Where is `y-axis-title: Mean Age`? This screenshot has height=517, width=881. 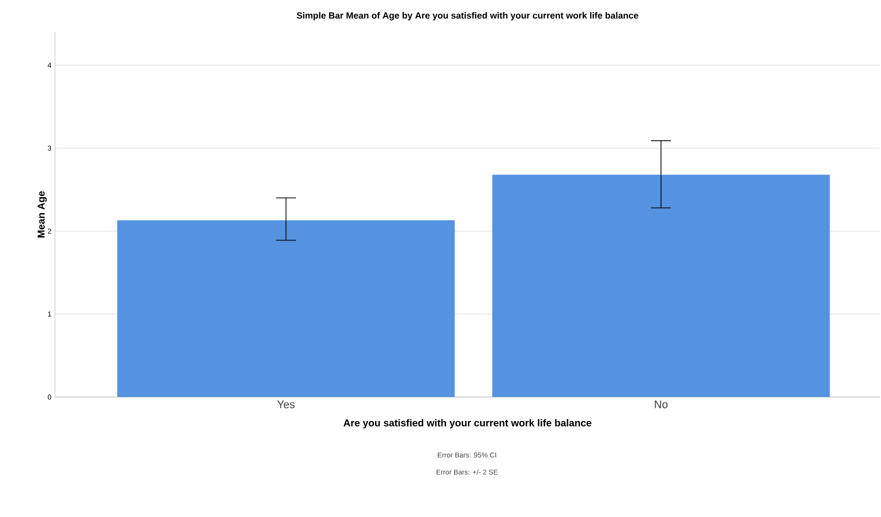
y-axis-title: Mean Age is located at coordinates (42, 214).